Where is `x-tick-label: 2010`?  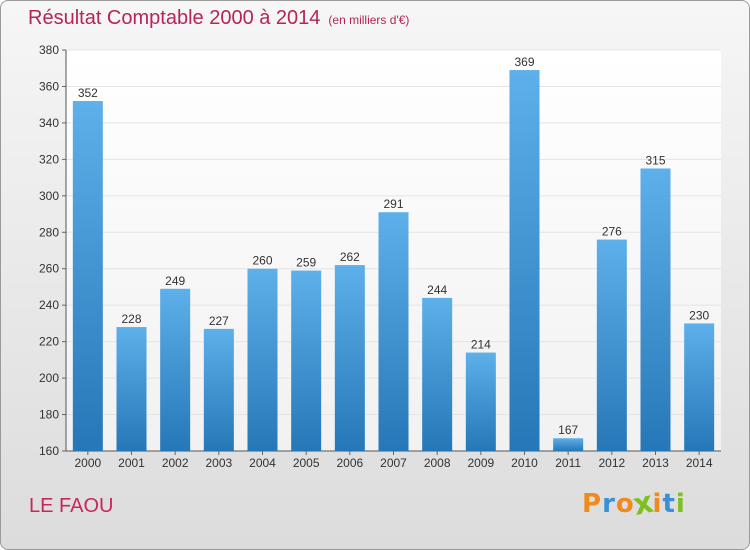
x-tick-label: 2010 is located at coordinates (524, 463).